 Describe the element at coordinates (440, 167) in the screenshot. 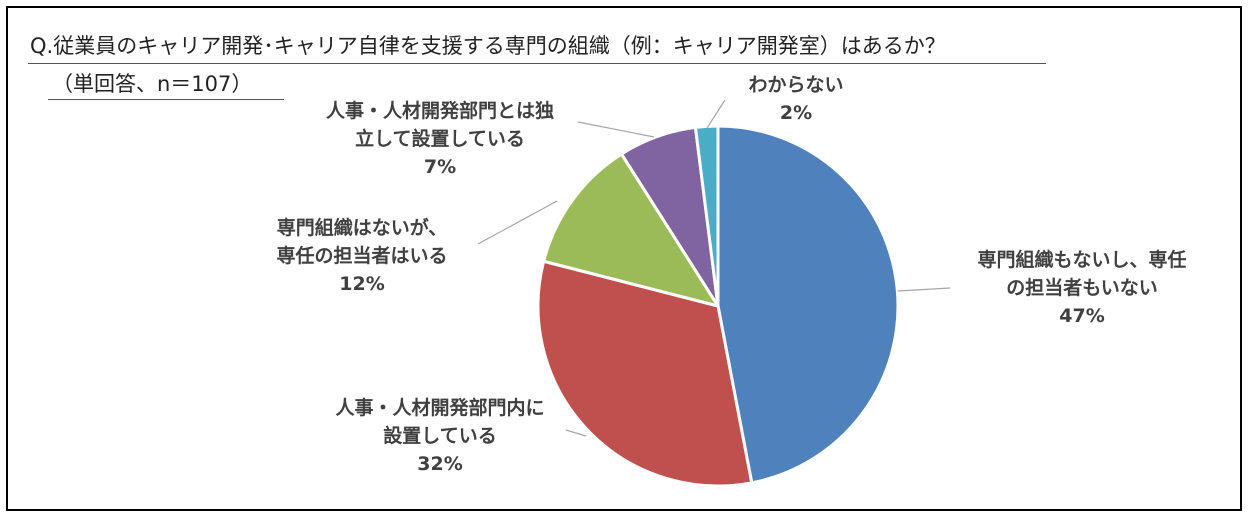

I see `slice-value-label-4: 7%` at that location.